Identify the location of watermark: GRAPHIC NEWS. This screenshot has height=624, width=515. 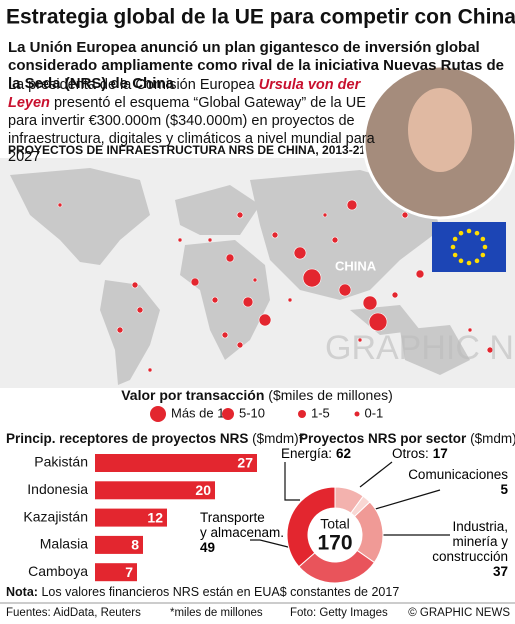
(420, 348).